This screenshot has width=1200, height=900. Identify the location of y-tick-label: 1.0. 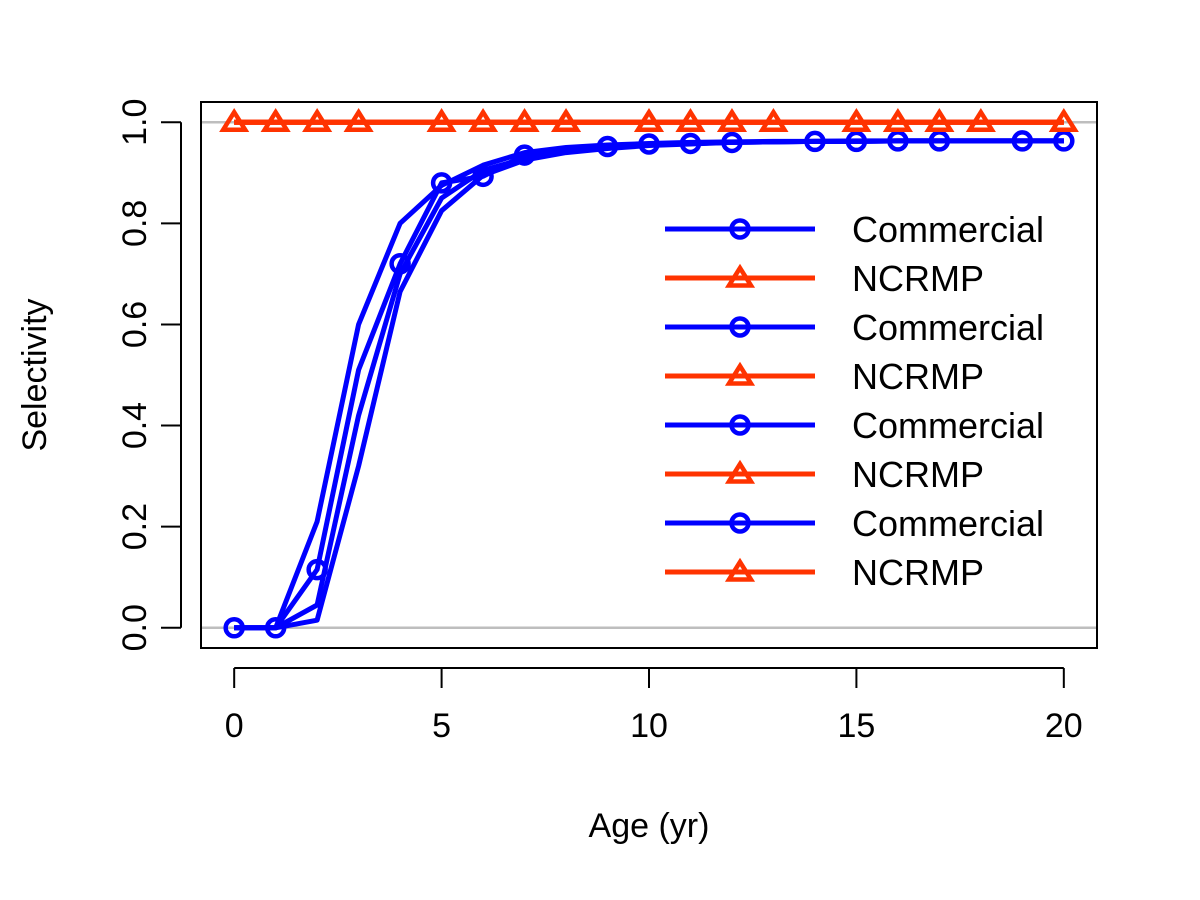
(135, 122).